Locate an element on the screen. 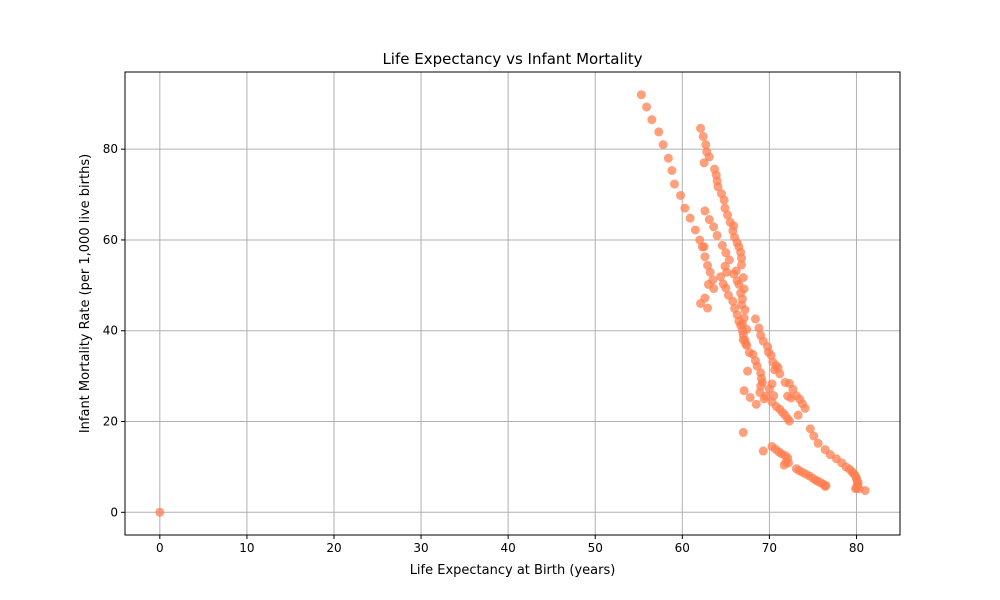 This screenshot has height=600, width=1000. y-tick-label: 80 is located at coordinates (110, 149).